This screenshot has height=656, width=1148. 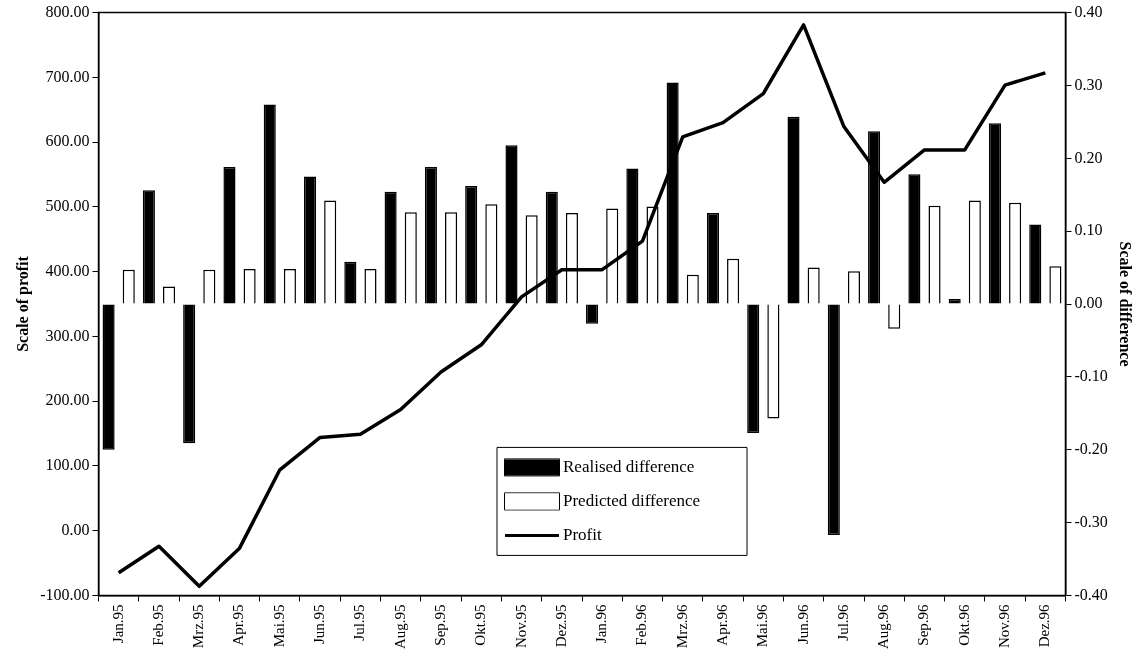 What do you see at coordinates (67, 206) in the screenshot?
I see `y-tick-label: 500.00` at bounding box center [67, 206].